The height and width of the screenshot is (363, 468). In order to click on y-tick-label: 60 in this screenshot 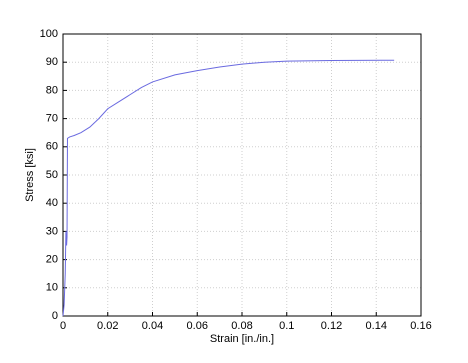, I will do `click(52, 147)`.